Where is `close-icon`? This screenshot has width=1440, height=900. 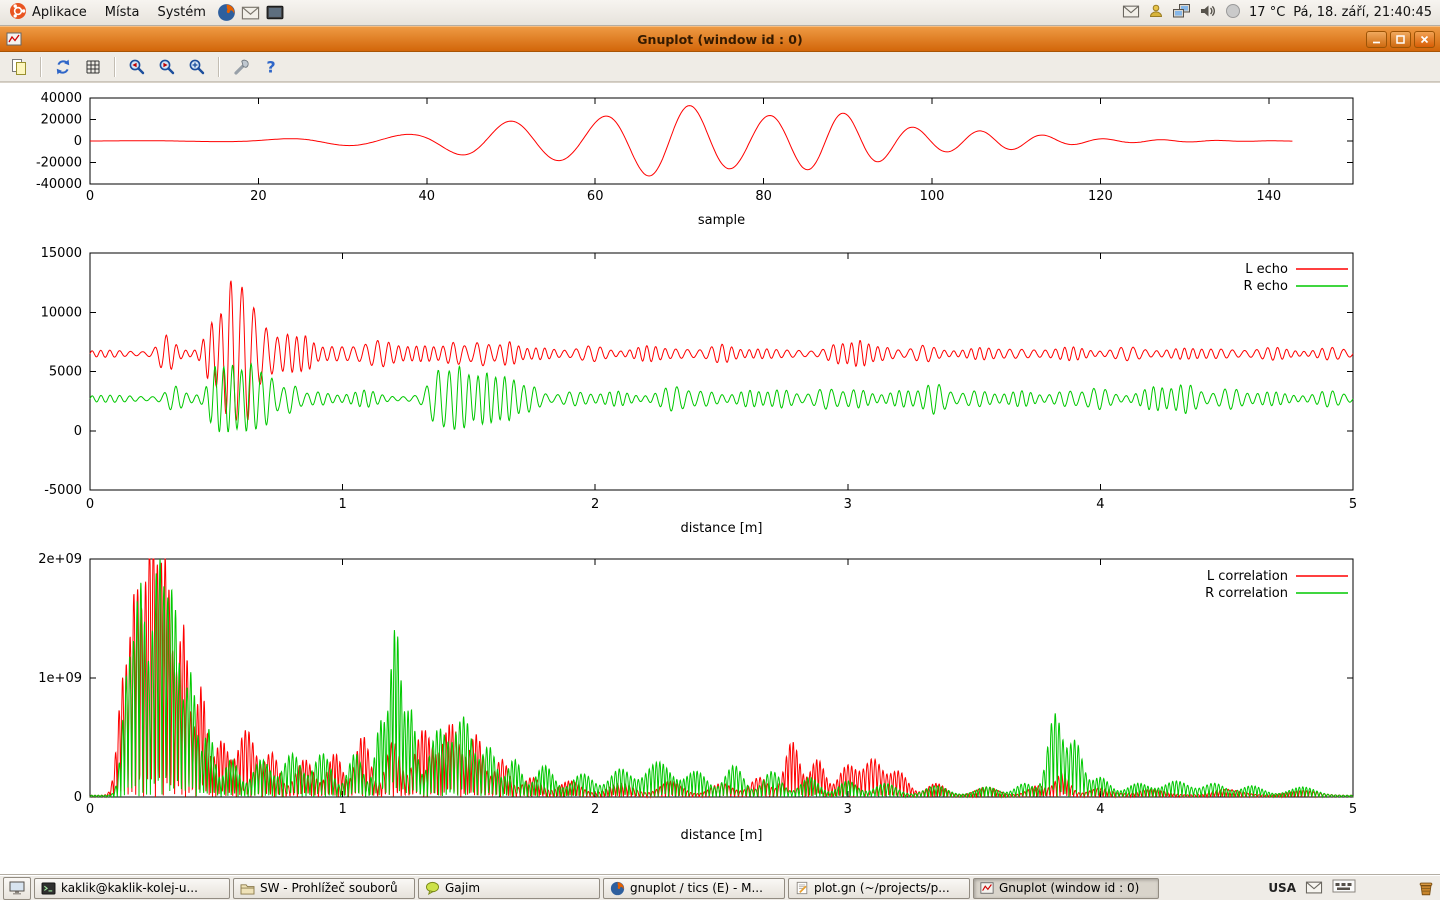 close-icon is located at coordinates (1424, 39).